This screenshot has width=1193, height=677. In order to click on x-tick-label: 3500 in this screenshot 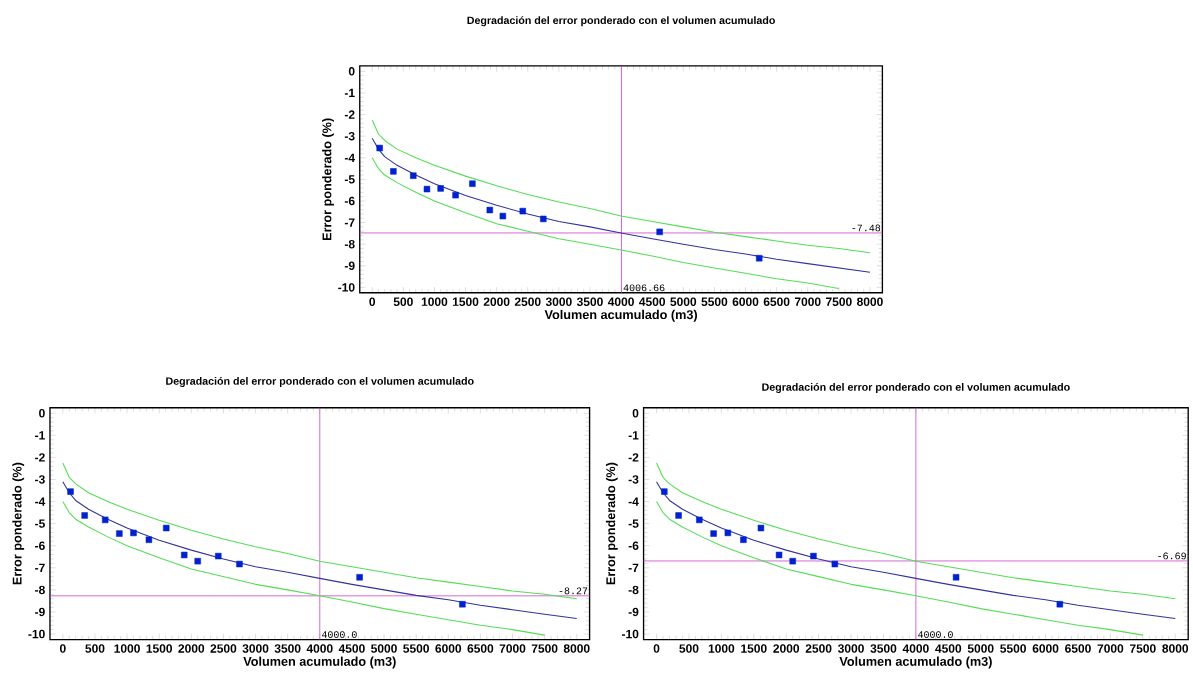, I will do `click(589, 302)`.